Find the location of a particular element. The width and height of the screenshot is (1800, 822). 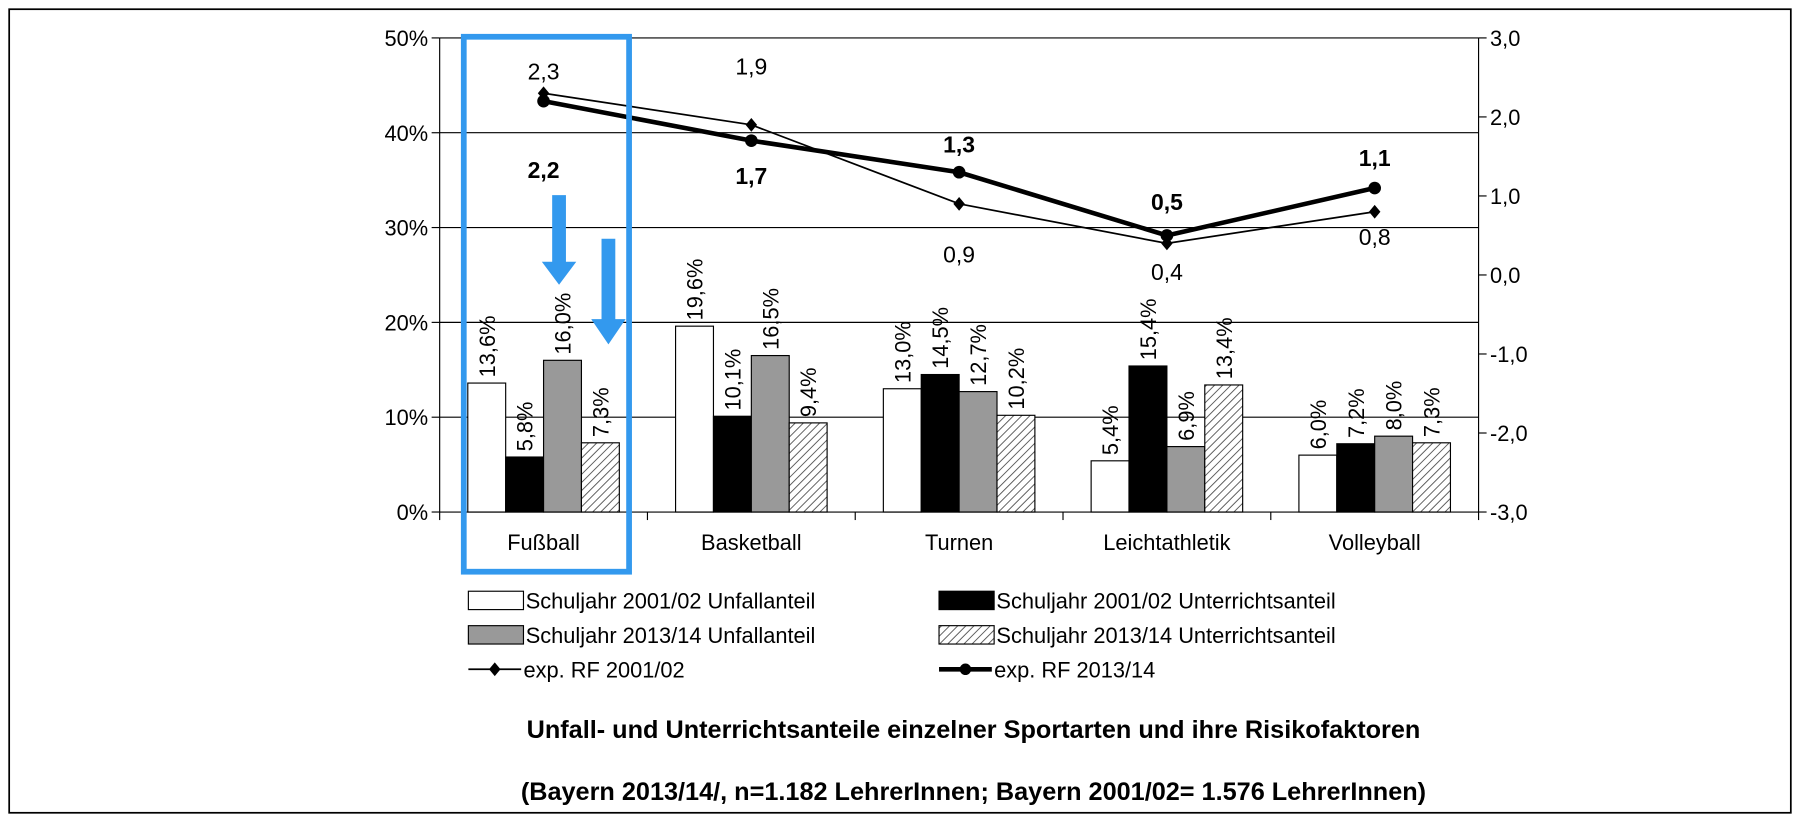

y2-tick-label: 3,0 is located at coordinates (1505, 38).